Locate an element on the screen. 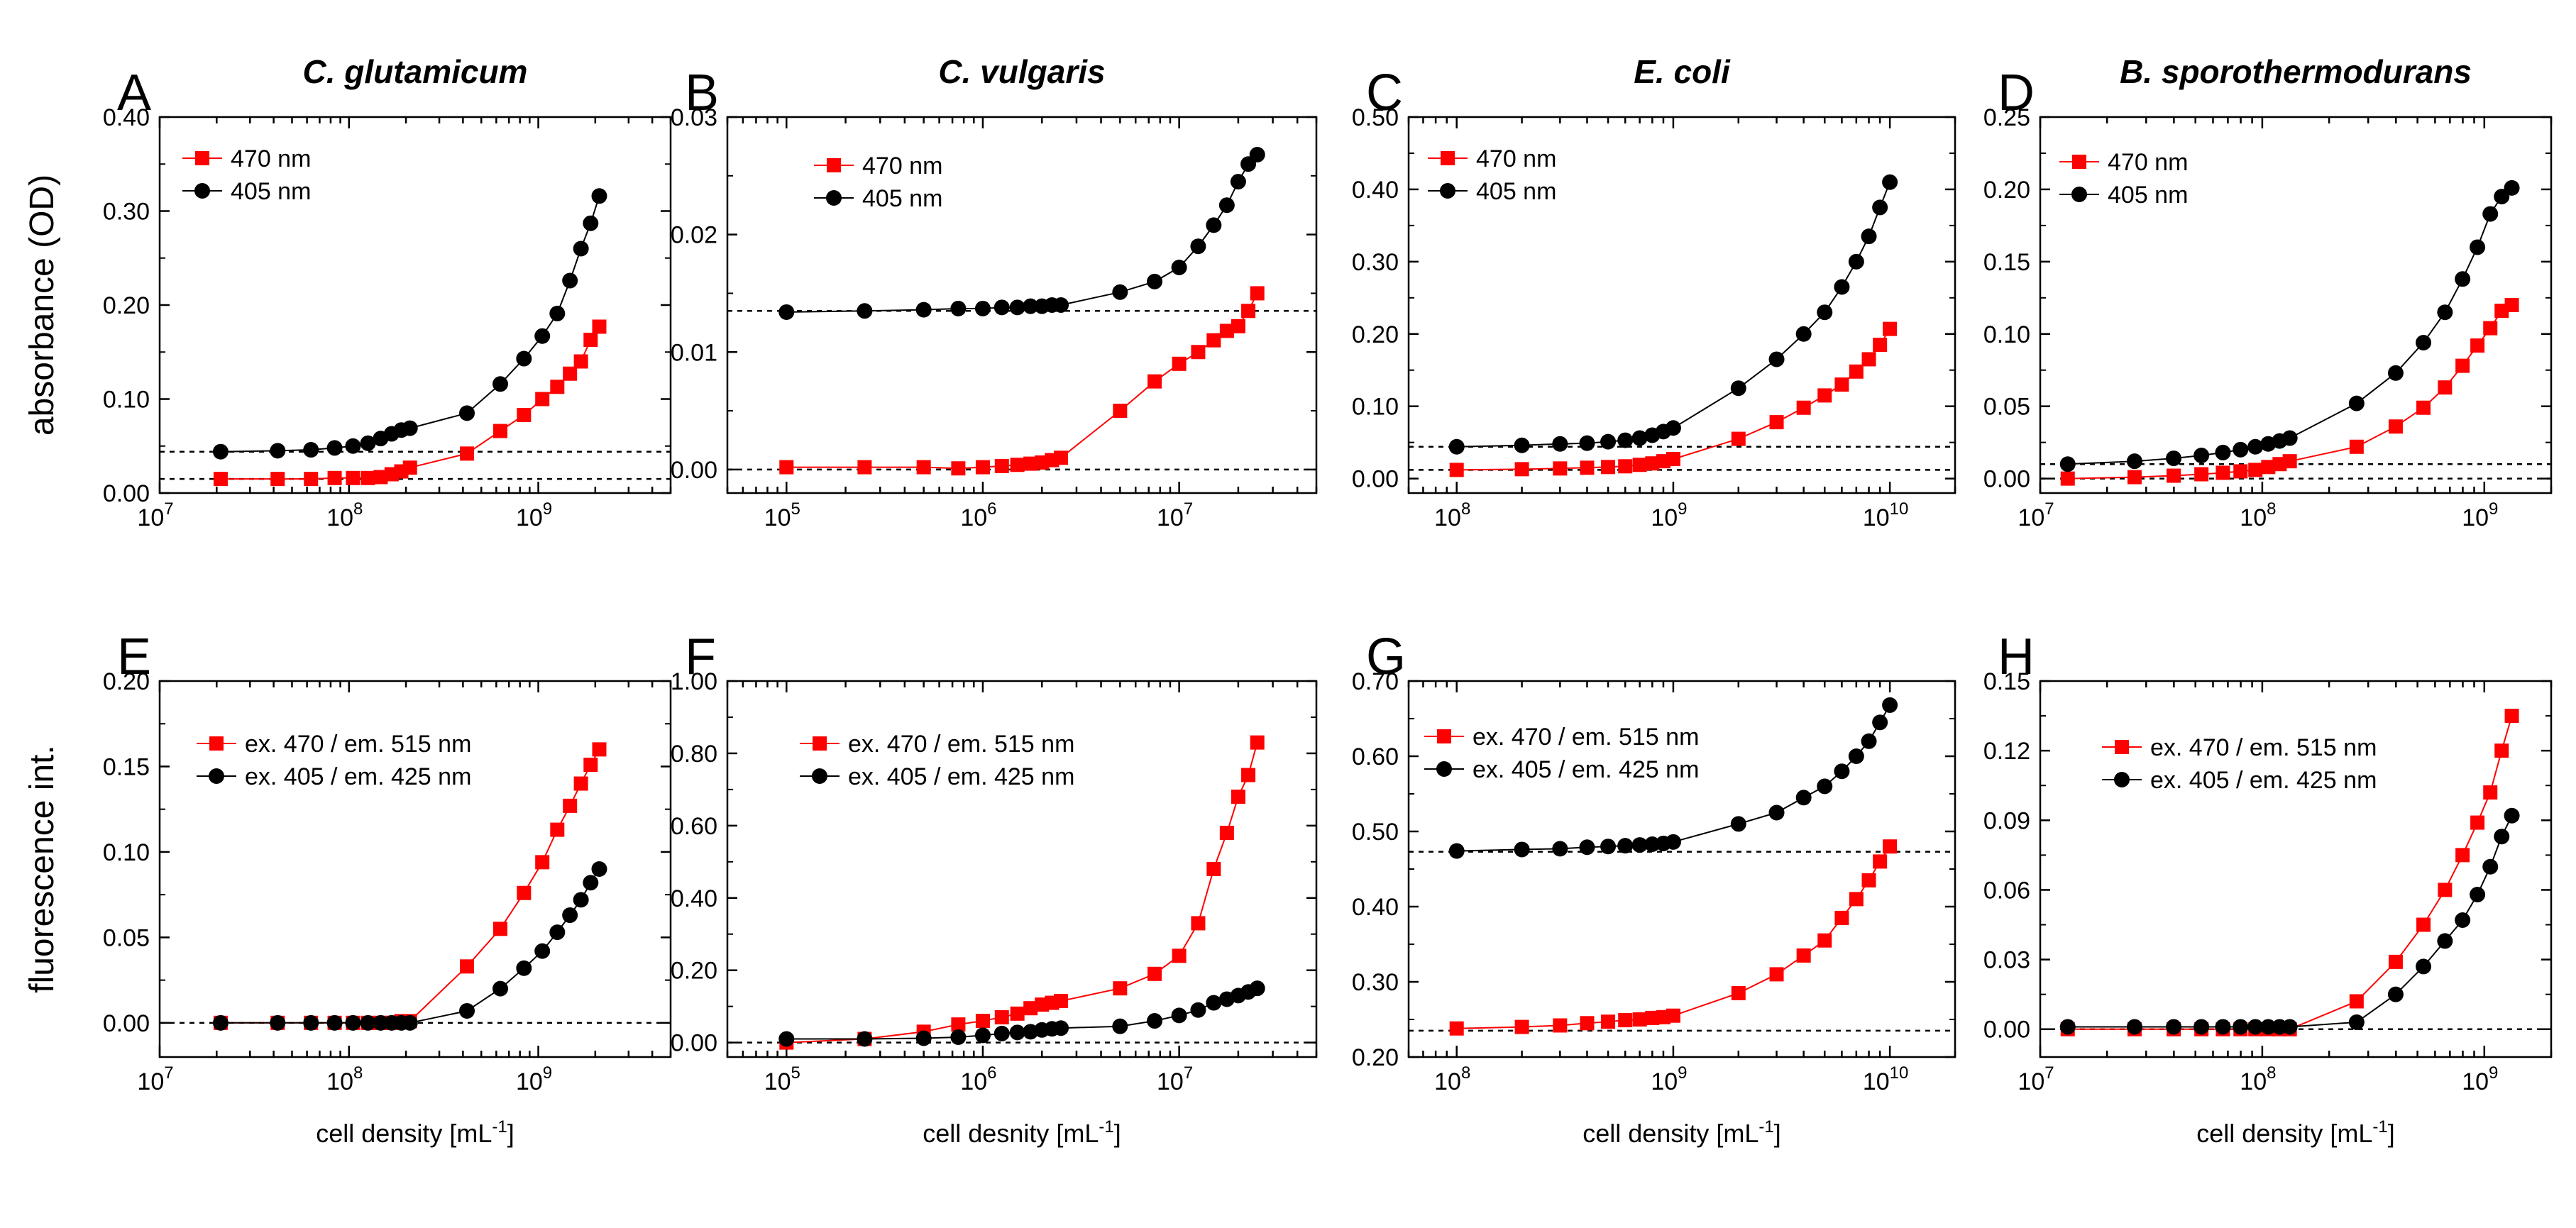 This screenshot has width=2576, height=1228. y-tick-label: 0.30 is located at coordinates (1375, 982).